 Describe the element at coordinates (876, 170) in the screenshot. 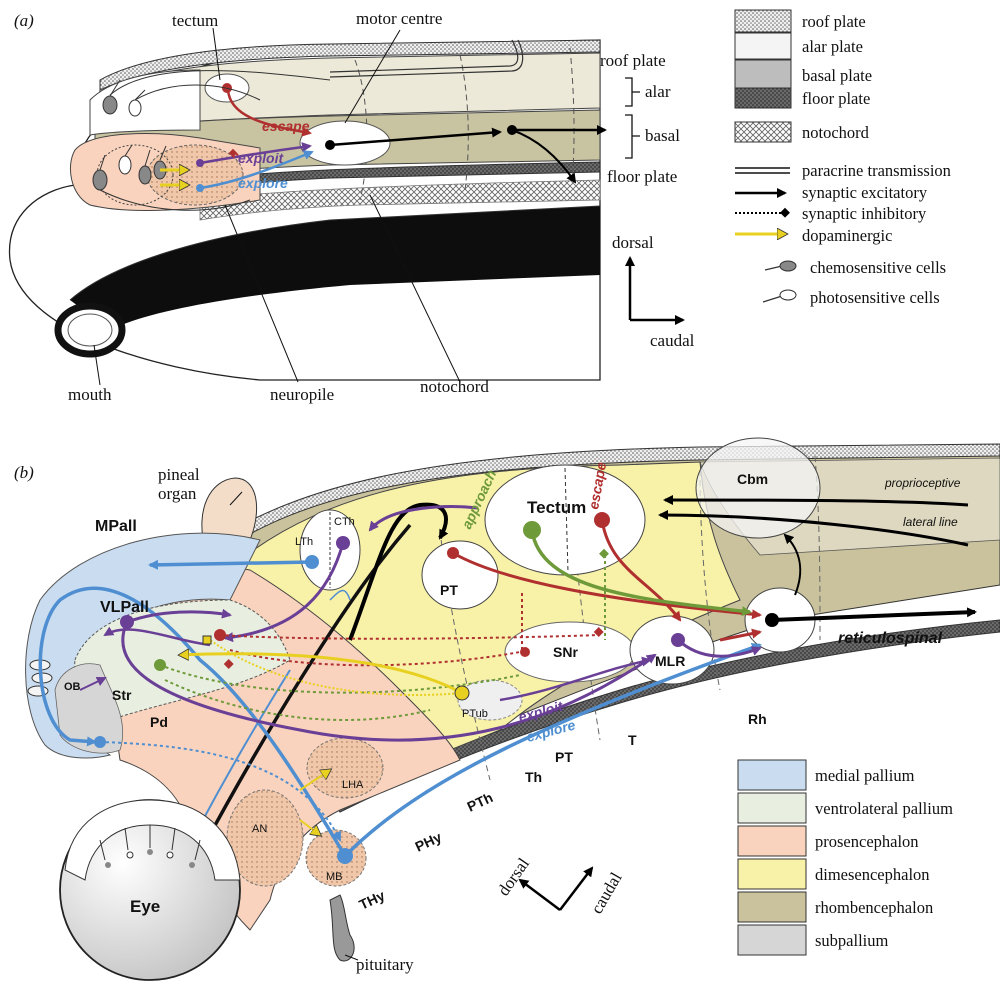

I see `legend-text-paracrine: paracrine transmission` at that location.